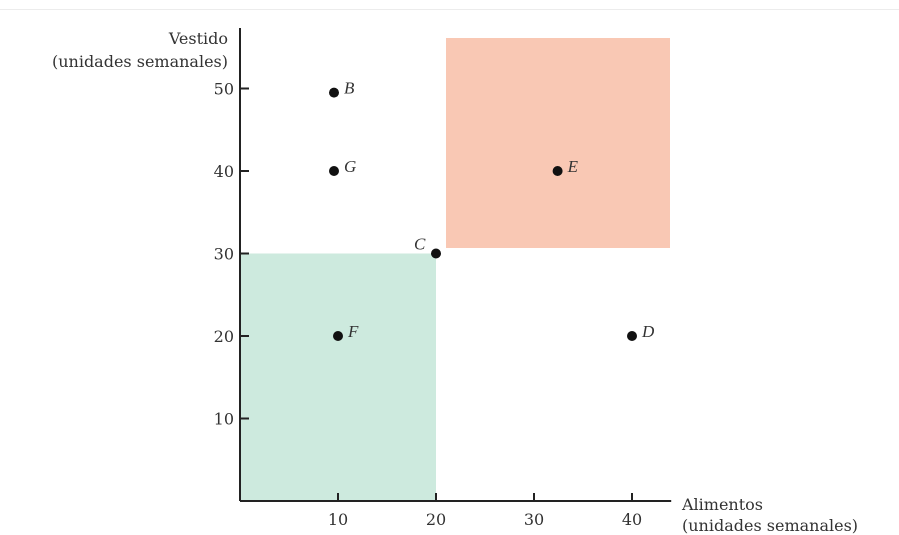 This screenshot has width=899, height=535. What do you see at coordinates (334, 171) in the screenshot?
I see `point-G` at bounding box center [334, 171].